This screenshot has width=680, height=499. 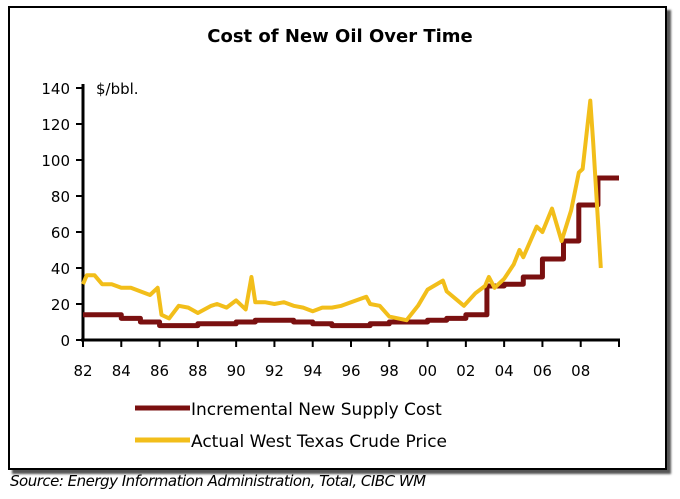 I want to click on y-tick-label: 120, so click(x=55, y=125).